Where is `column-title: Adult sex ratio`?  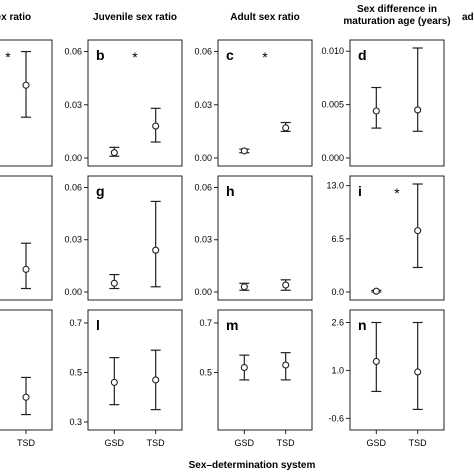
column-title: Adult sex ratio is located at coordinates (264, 17).